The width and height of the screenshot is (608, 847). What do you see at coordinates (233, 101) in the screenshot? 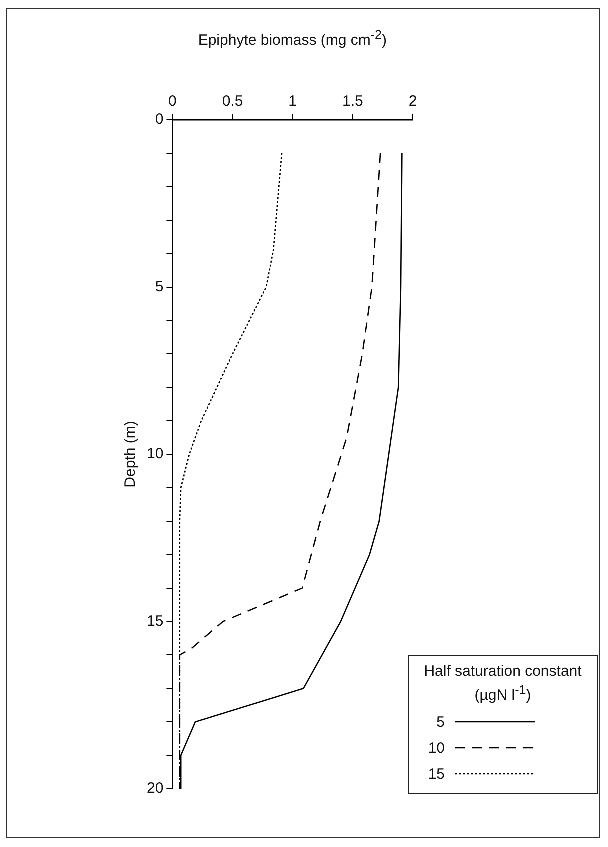
I see `x-tick-label: 0.5` at bounding box center [233, 101].